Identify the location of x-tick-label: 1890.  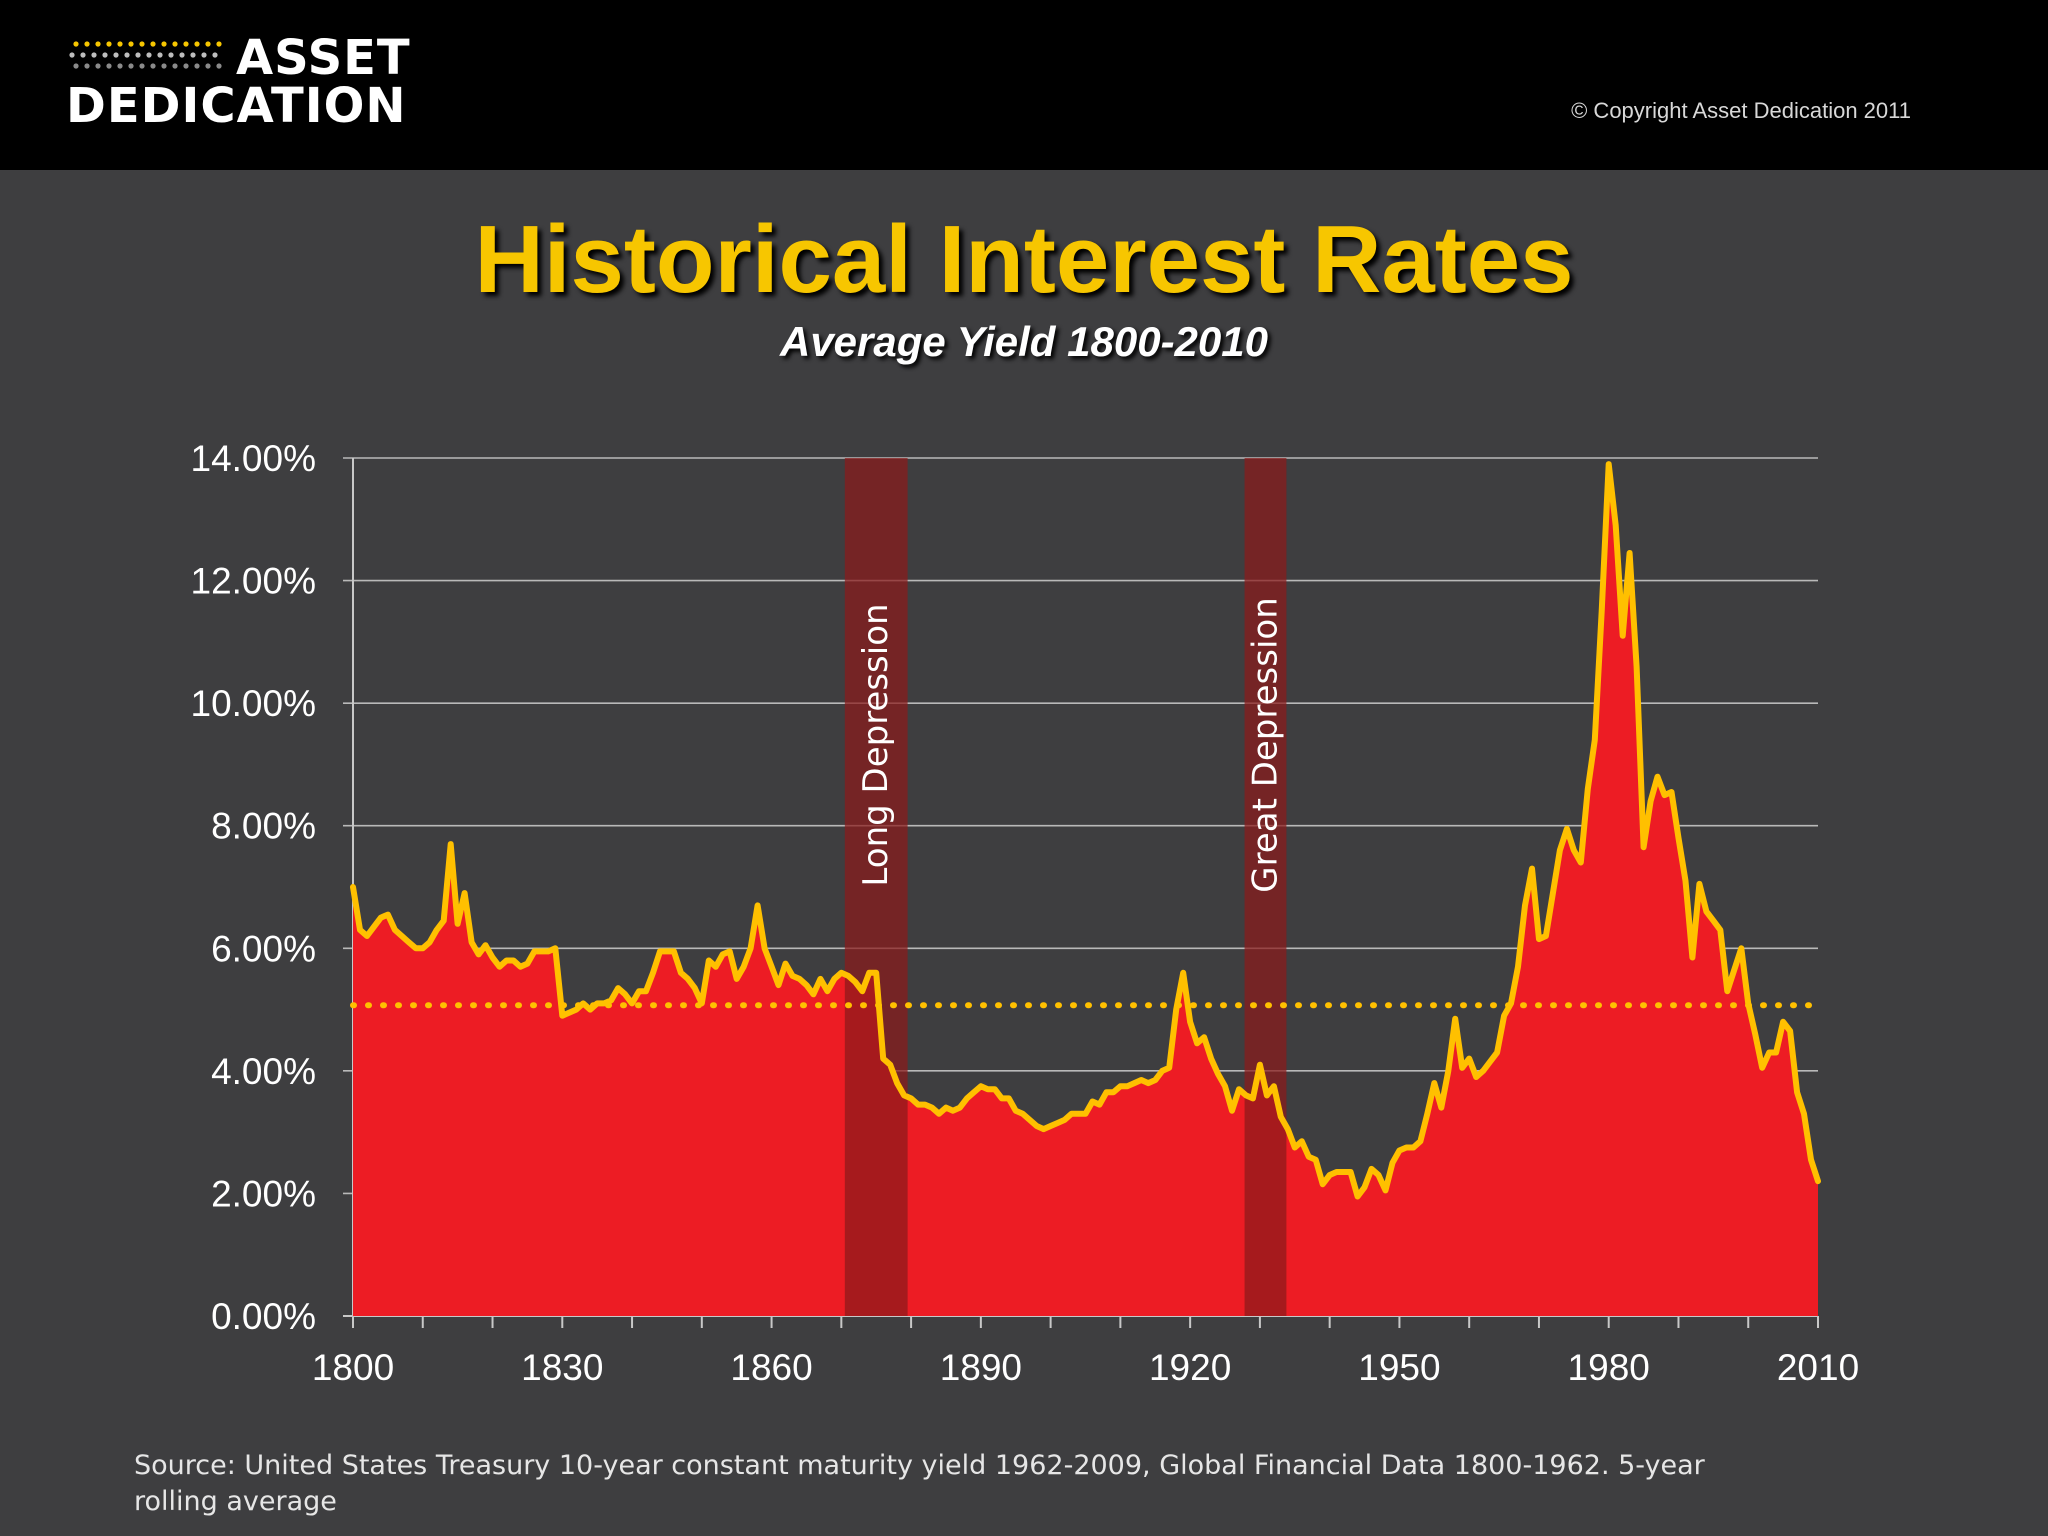
(981, 1367).